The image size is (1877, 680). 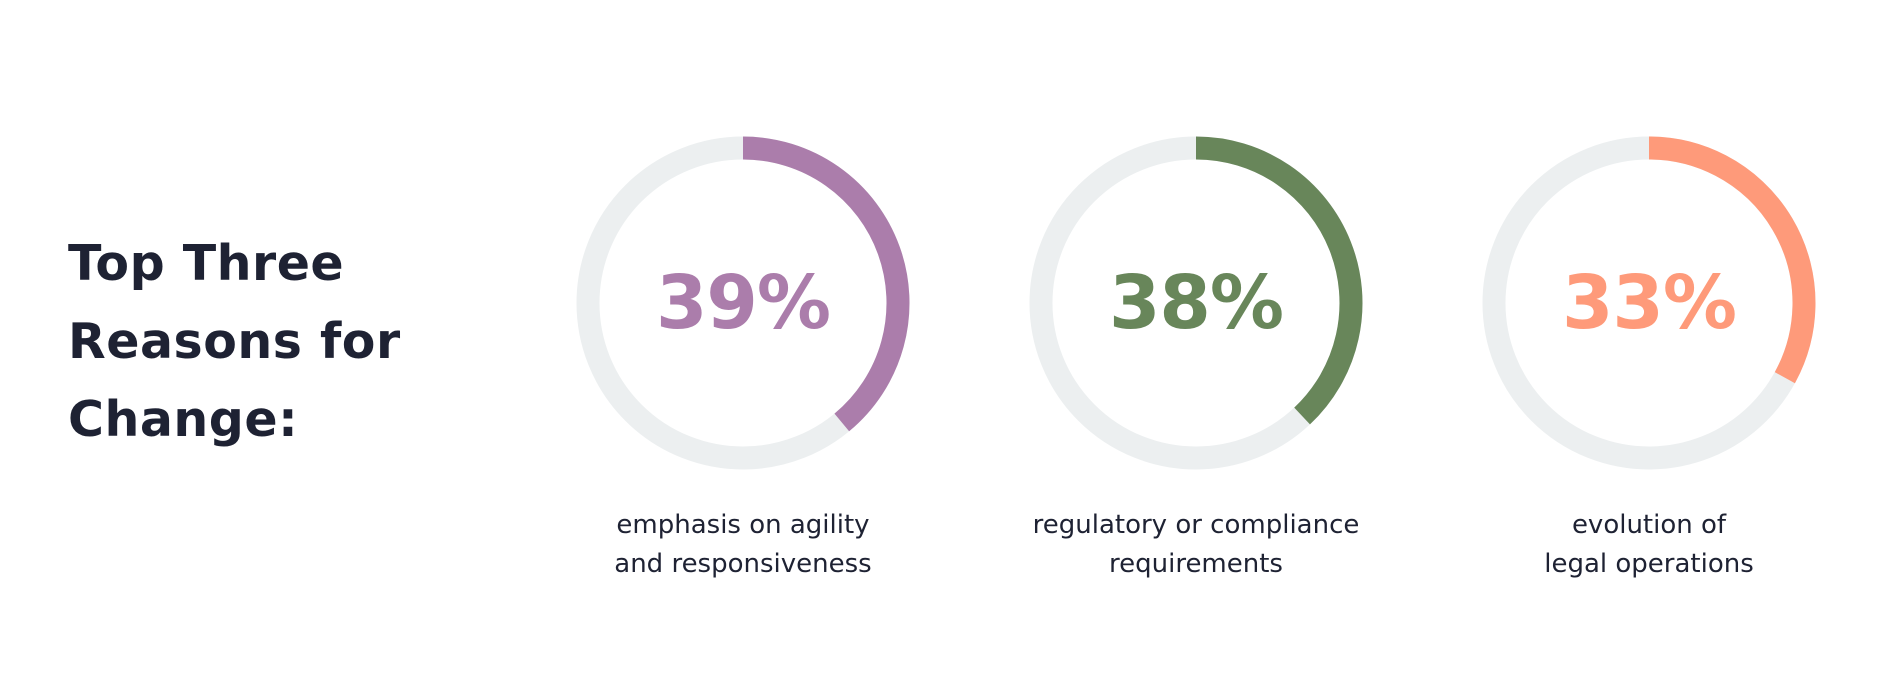 What do you see at coordinates (743, 525) in the screenshot?
I see `caption-1-line-1: emphasis on agility` at bounding box center [743, 525].